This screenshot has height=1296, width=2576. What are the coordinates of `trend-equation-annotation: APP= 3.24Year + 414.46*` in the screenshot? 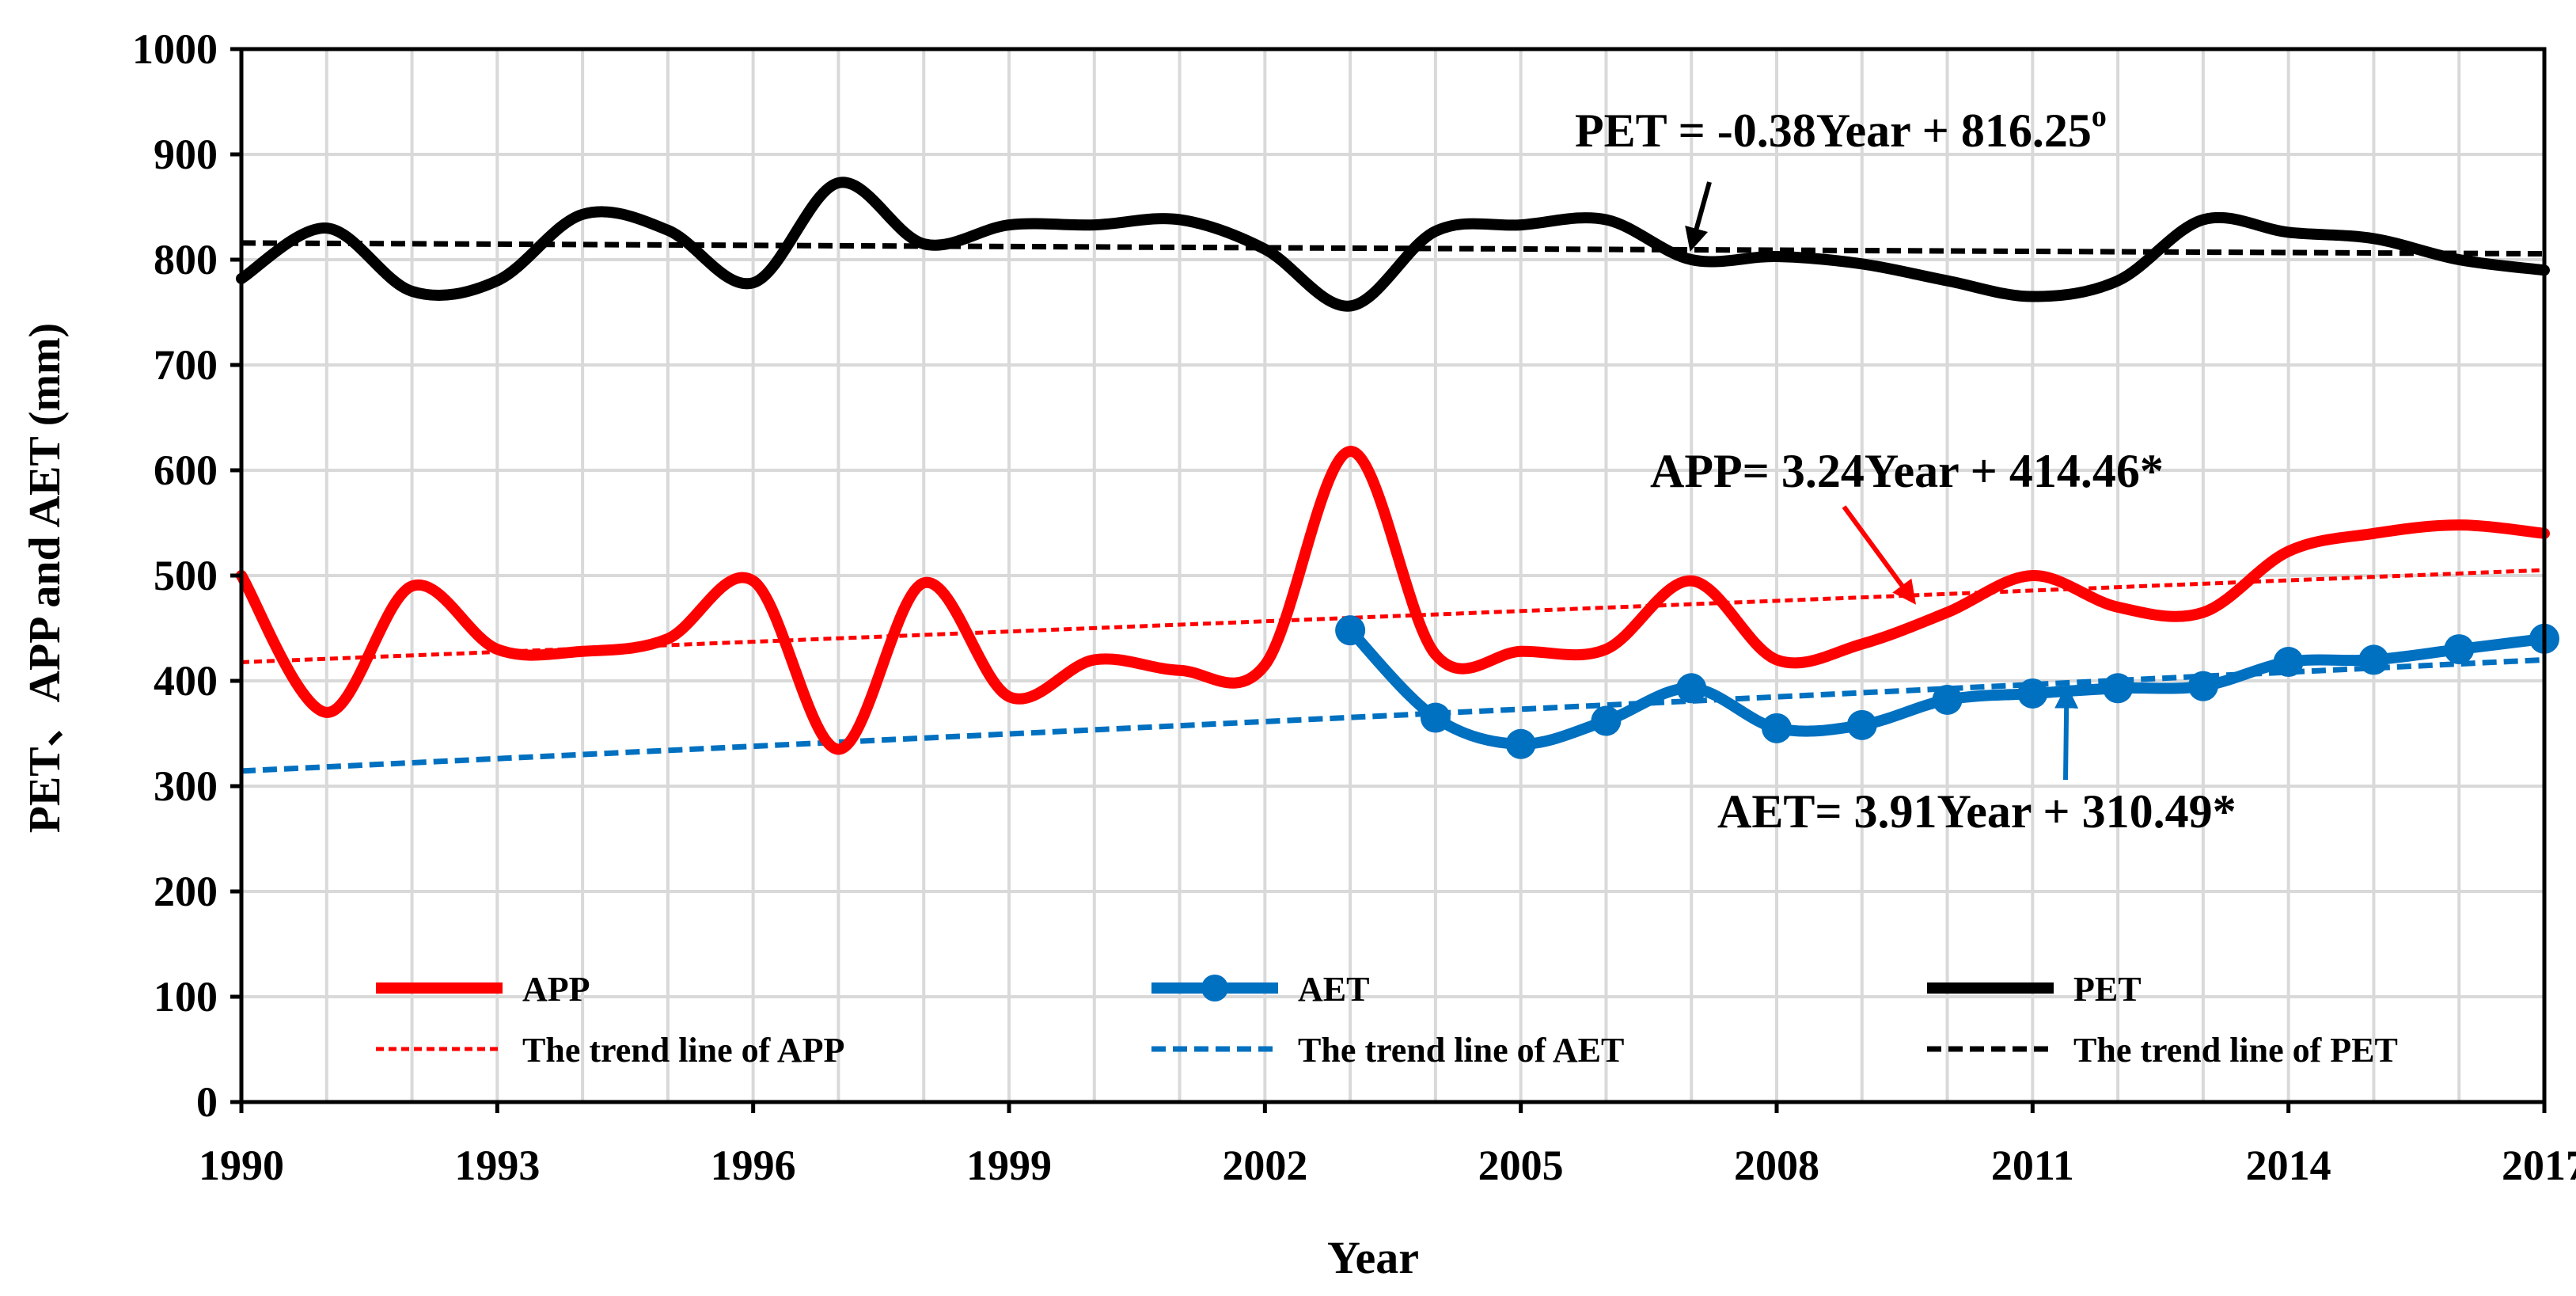 It's located at (1907, 525).